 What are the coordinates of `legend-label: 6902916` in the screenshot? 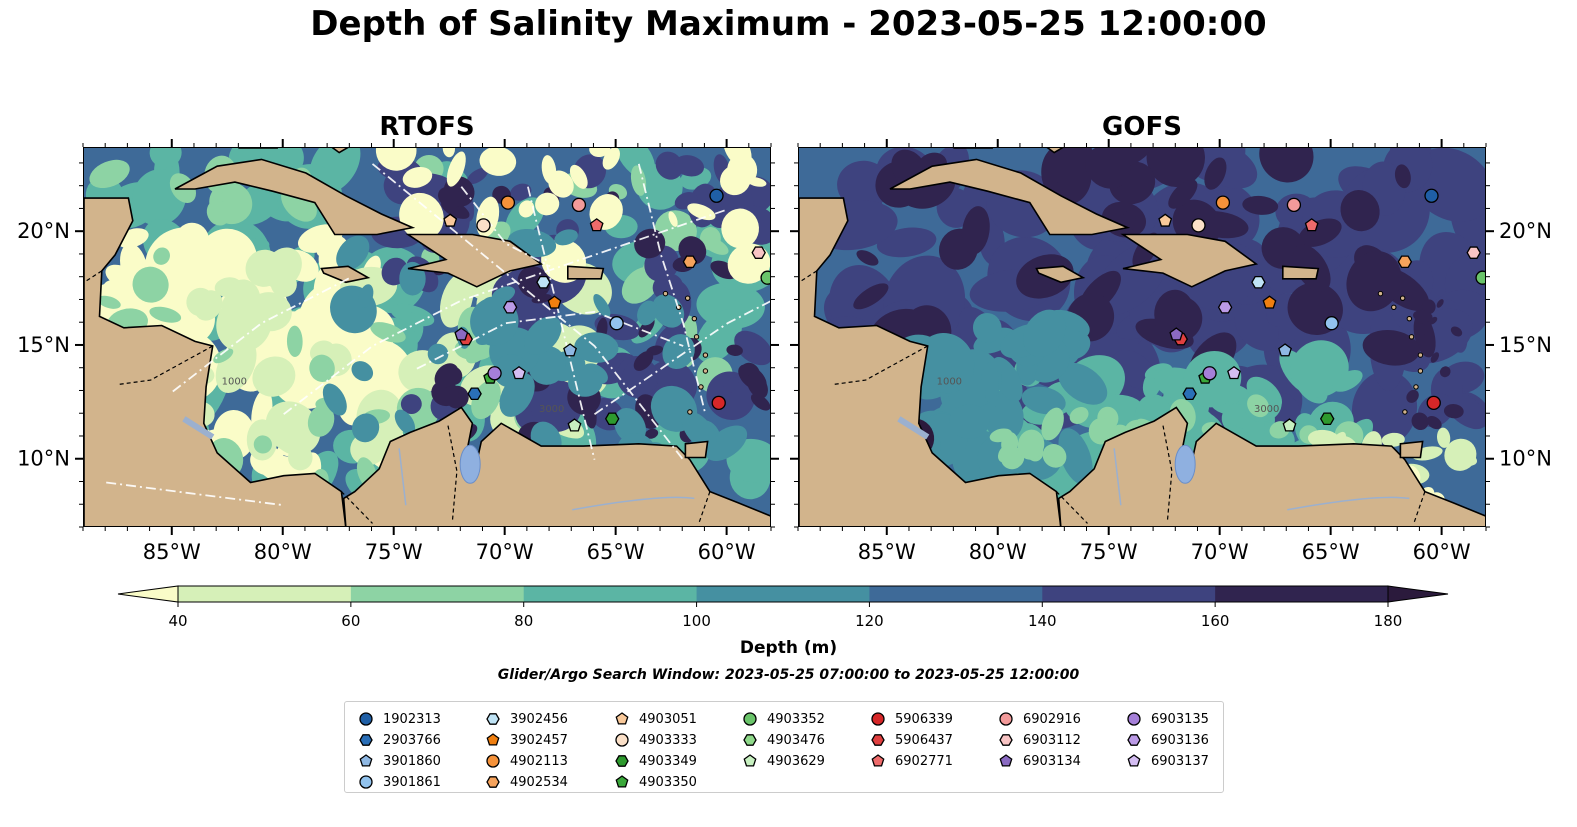 It's located at (1052, 719).